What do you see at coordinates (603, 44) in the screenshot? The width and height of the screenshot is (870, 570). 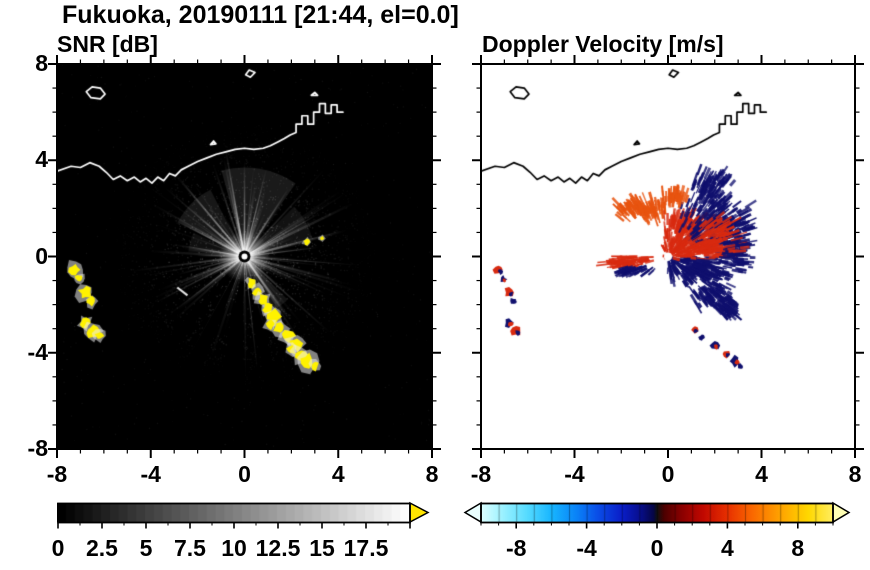 I see `doppler-panel-title: Doppler Velocity [m/s]` at bounding box center [603, 44].